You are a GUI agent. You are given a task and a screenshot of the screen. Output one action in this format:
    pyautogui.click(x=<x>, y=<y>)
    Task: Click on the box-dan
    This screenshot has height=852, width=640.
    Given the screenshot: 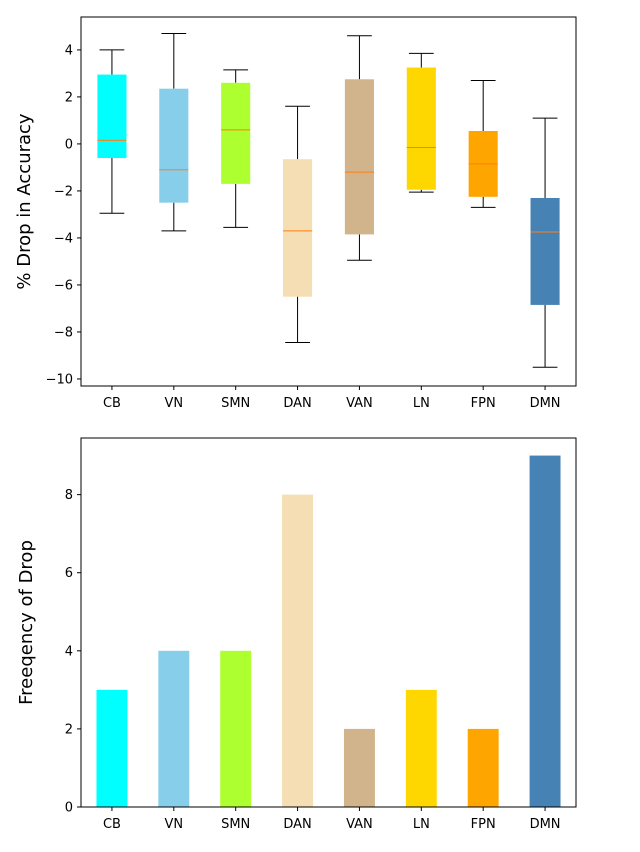 What is the action you would take?
    pyautogui.click(x=298, y=224)
    